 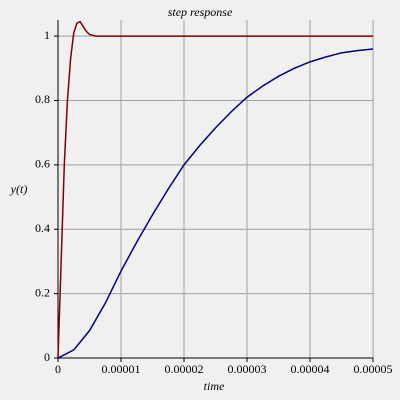 I want to click on y-axis-label: y(t), so click(x=19, y=189).